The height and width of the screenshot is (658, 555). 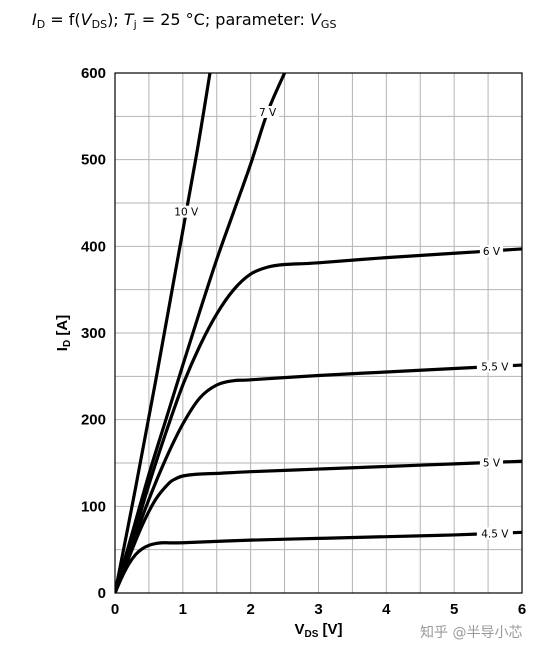 What do you see at coordinates (315, 19) in the screenshot?
I see `title-vgs-symbol: V` at bounding box center [315, 19].